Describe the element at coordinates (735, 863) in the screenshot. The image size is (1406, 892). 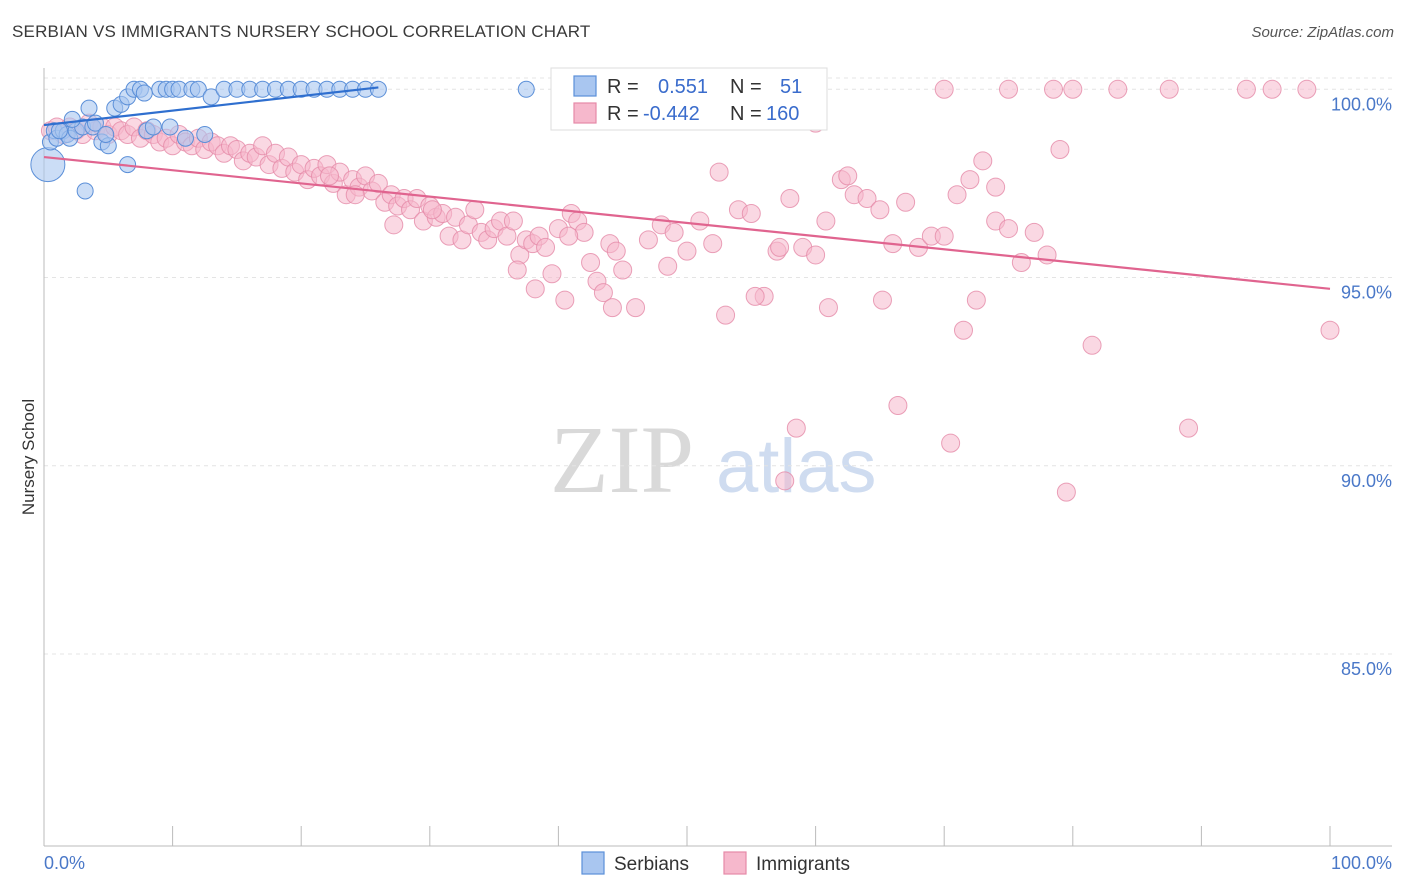
I see `bottom-swatch-immigrants` at that location.